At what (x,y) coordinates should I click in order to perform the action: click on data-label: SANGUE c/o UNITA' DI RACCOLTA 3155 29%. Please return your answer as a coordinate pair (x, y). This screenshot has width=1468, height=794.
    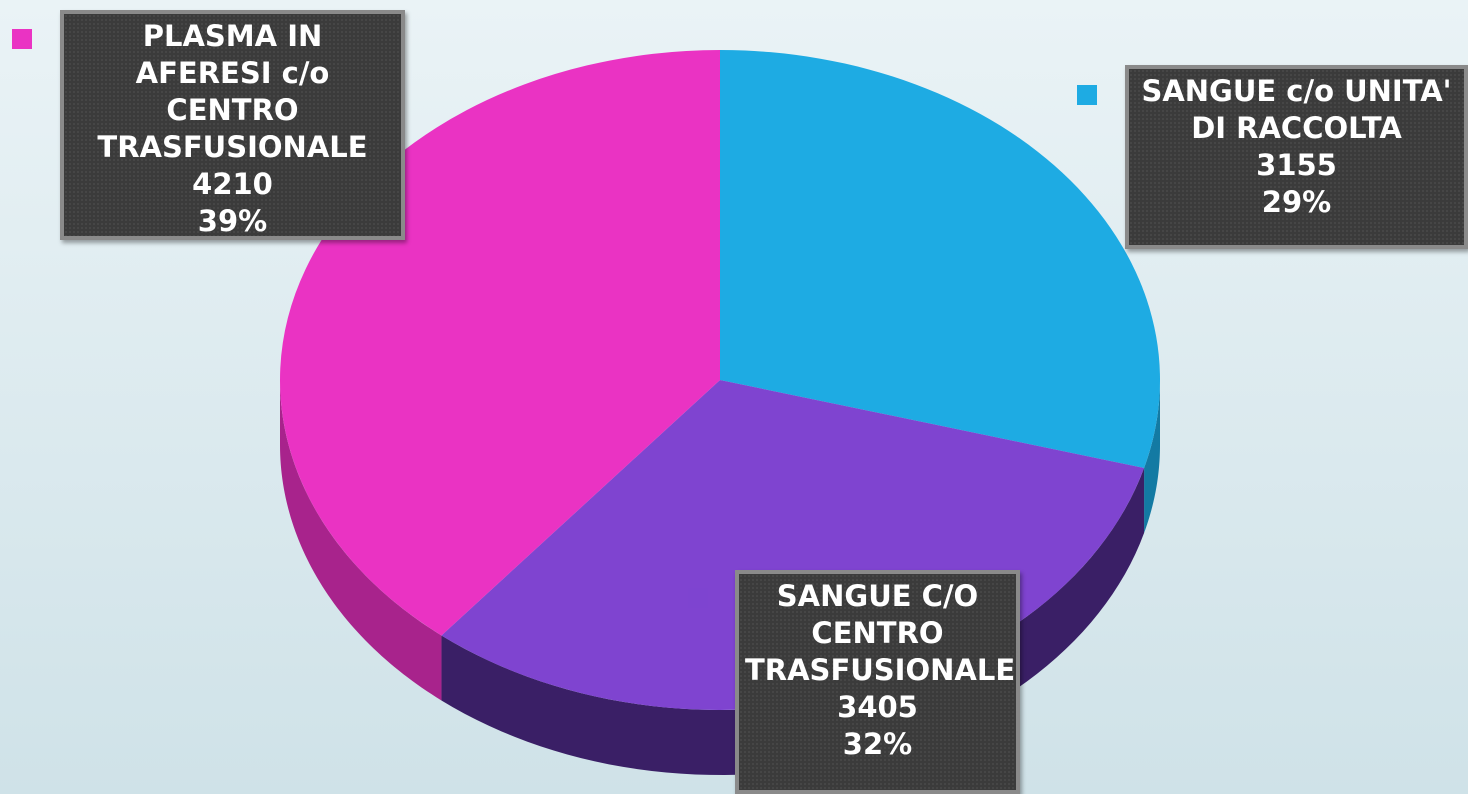
    Looking at the image, I should click on (1296, 157).